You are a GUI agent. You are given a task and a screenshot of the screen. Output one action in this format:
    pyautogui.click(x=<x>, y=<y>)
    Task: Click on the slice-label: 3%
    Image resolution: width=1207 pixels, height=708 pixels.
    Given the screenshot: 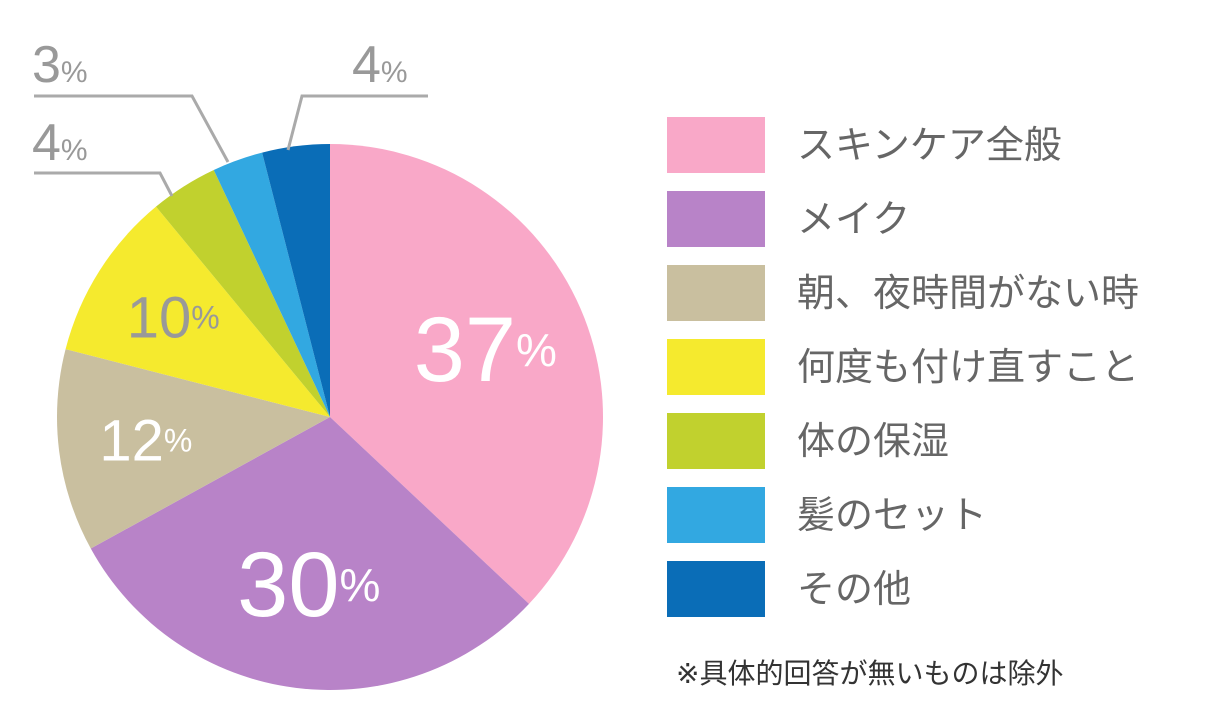 What is the action you would take?
    pyautogui.click(x=60, y=65)
    